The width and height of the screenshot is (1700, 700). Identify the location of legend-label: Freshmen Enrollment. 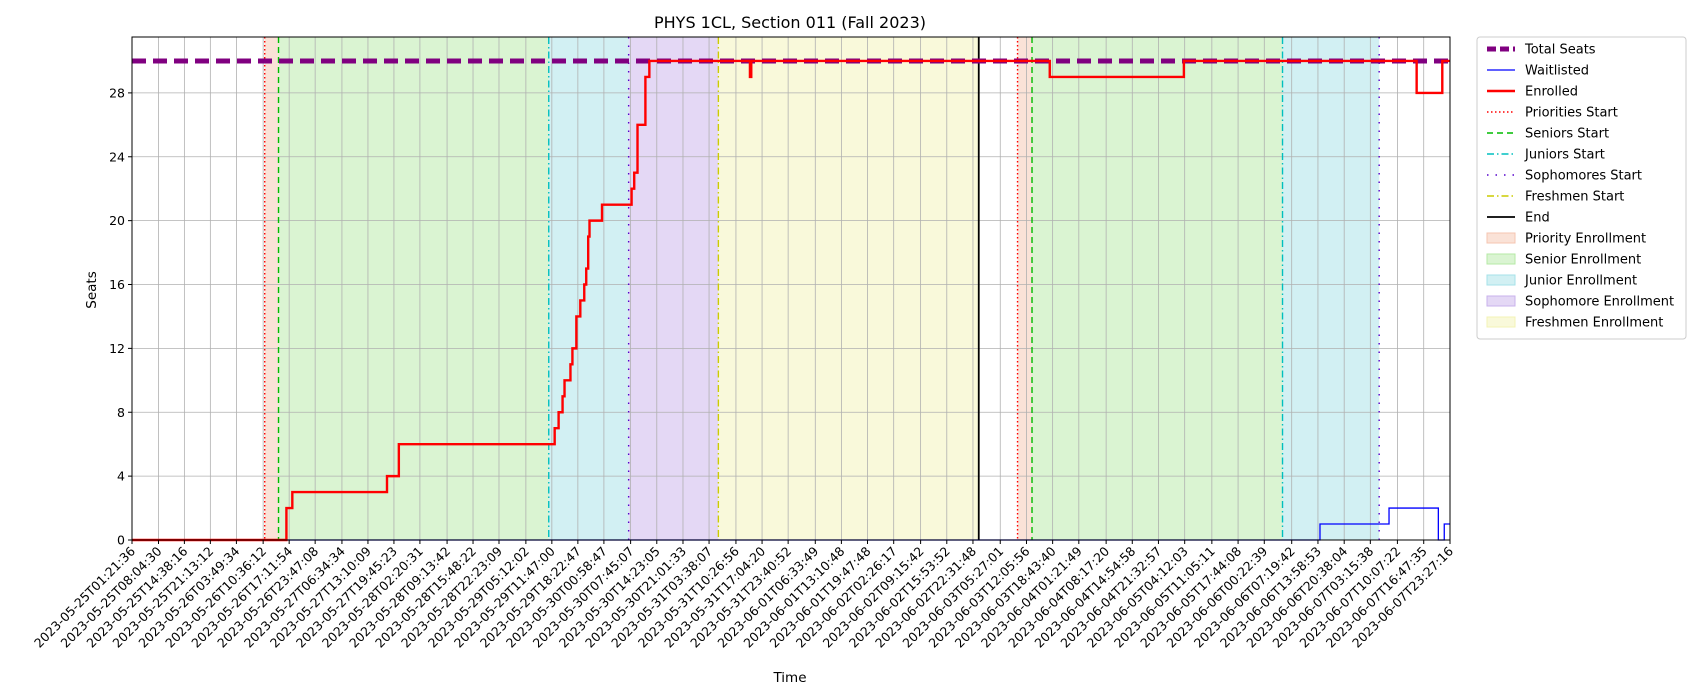
(1594, 323).